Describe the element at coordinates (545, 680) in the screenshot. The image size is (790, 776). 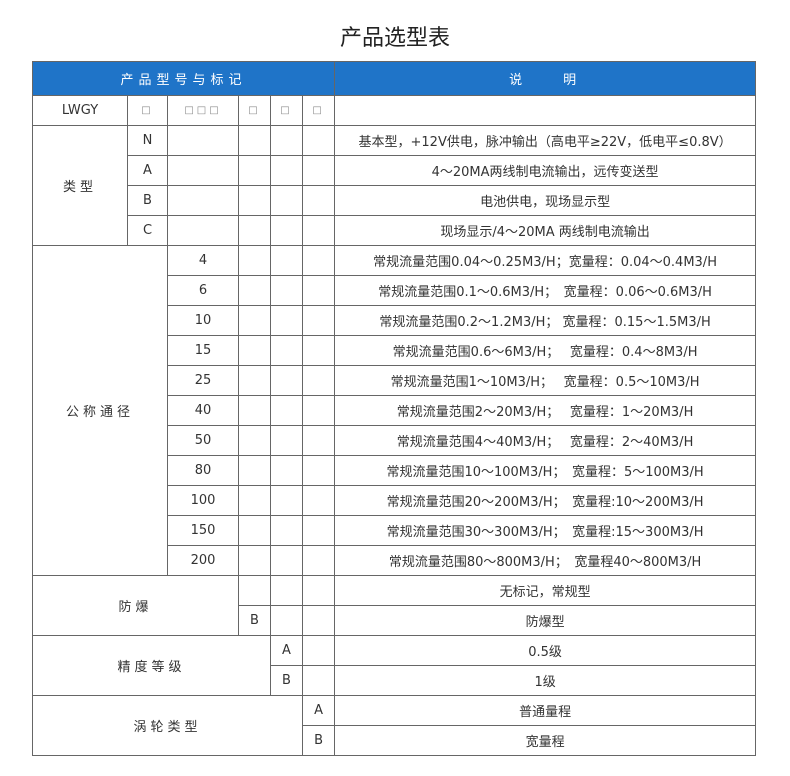
I see `accuracy-description: 1级` at that location.